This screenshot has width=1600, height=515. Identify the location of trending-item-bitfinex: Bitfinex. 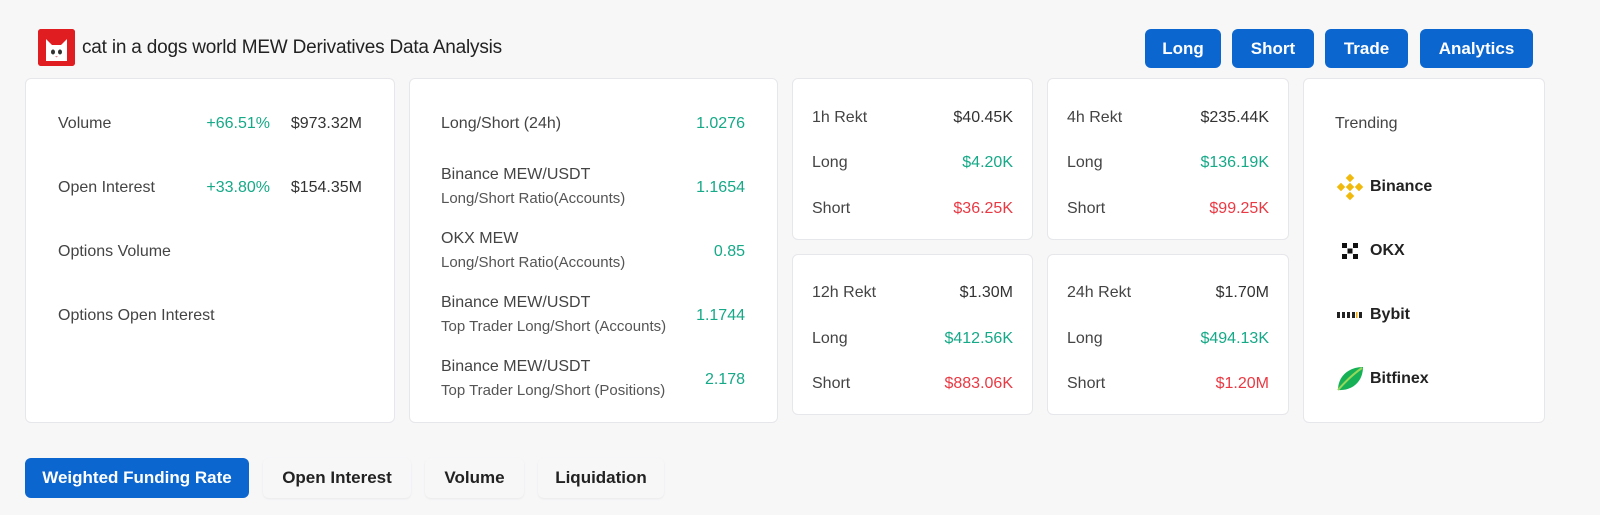
(1381, 379).